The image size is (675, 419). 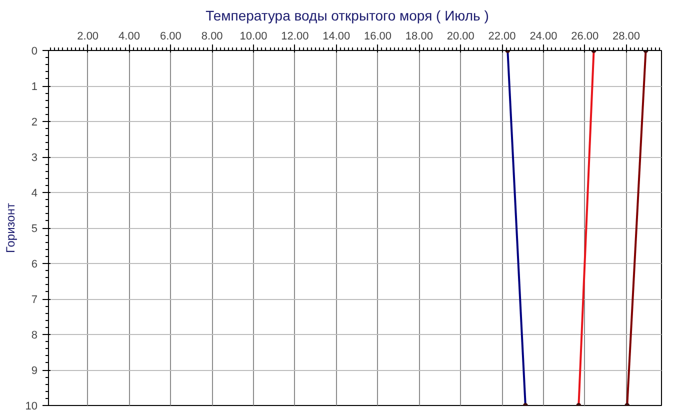 What do you see at coordinates (129, 36) in the screenshot?
I see `x-tick-label: 4.00` at bounding box center [129, 36].